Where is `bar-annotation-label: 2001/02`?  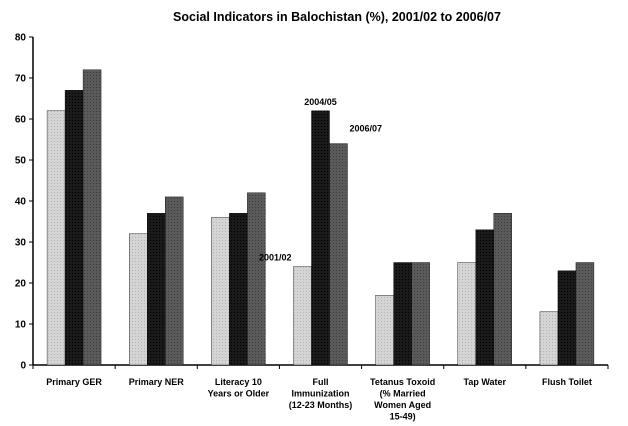
bar-annotation-label: 2001/02 is located at coordinates (275, 258).